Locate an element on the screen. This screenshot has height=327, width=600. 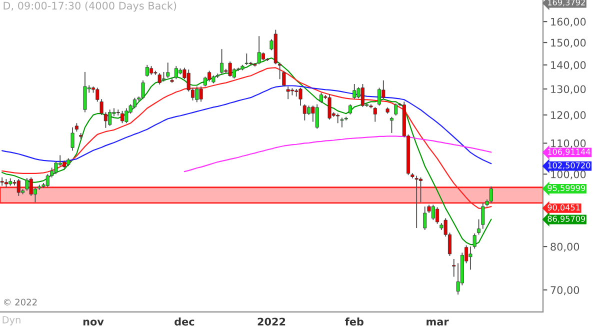
y-tick-label: 100,00 is located at coordinates (568, 175).